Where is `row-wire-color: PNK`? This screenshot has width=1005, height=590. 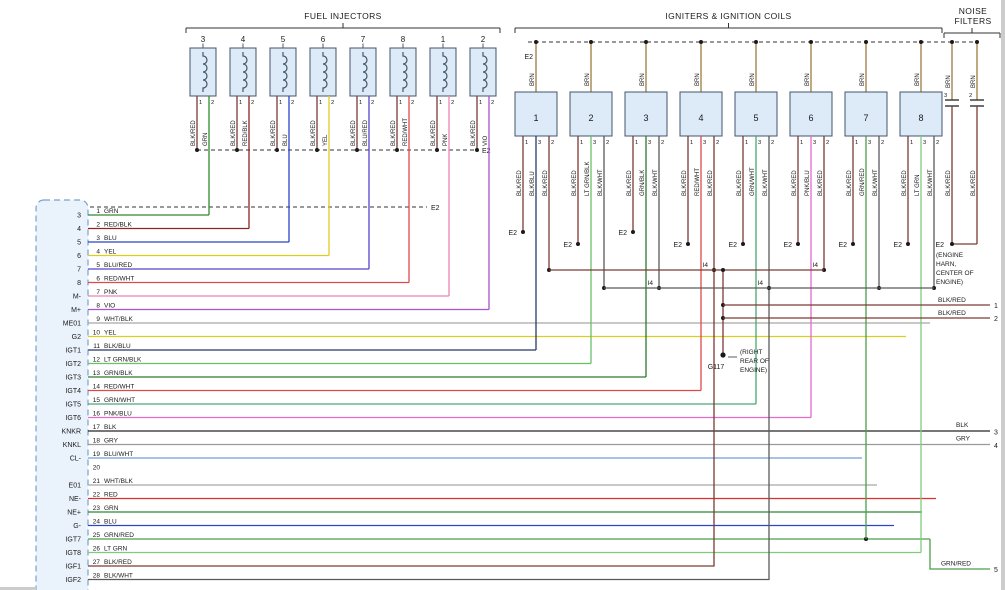
row-wire-color: PNK is located at coordinates (111, 292).